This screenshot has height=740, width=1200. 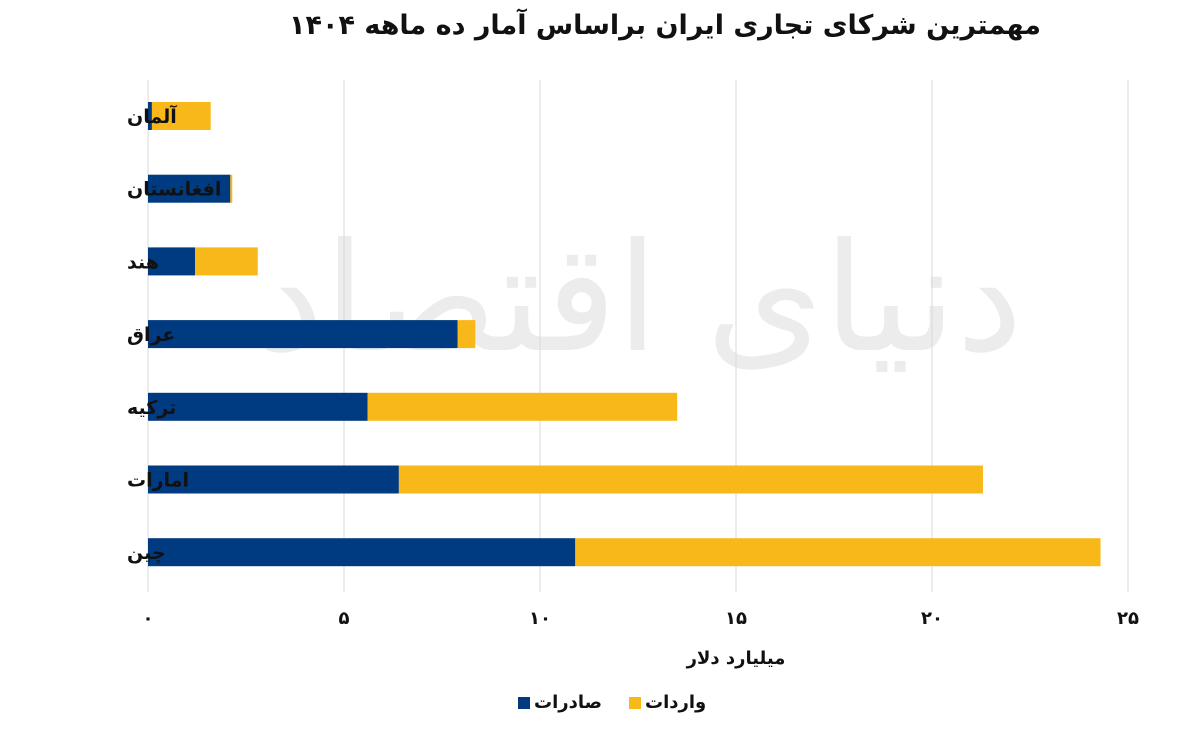 What do you see at coordinates (641, 618) in the screenshot?
I see `x-tick-labels: ۰ ۵ ۱۰ ۱۵ ۲۰ ۲۵` at bounding box center [641, 618].